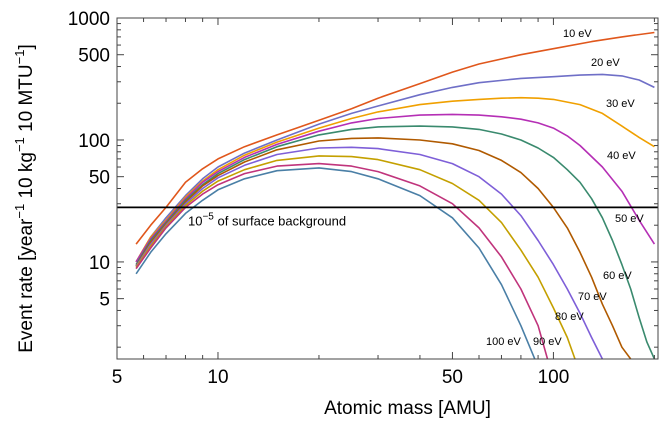  I want to click on y-axis-title: Event rate [year−1 10 kg−1 10 MTU−1], so click(24, 198).